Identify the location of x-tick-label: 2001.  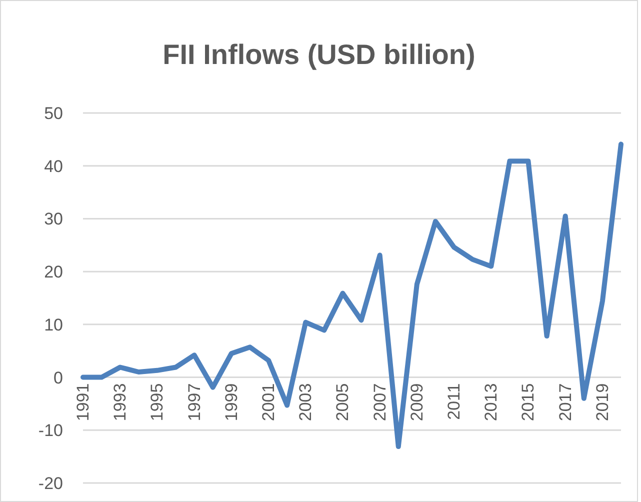
(268, 402).